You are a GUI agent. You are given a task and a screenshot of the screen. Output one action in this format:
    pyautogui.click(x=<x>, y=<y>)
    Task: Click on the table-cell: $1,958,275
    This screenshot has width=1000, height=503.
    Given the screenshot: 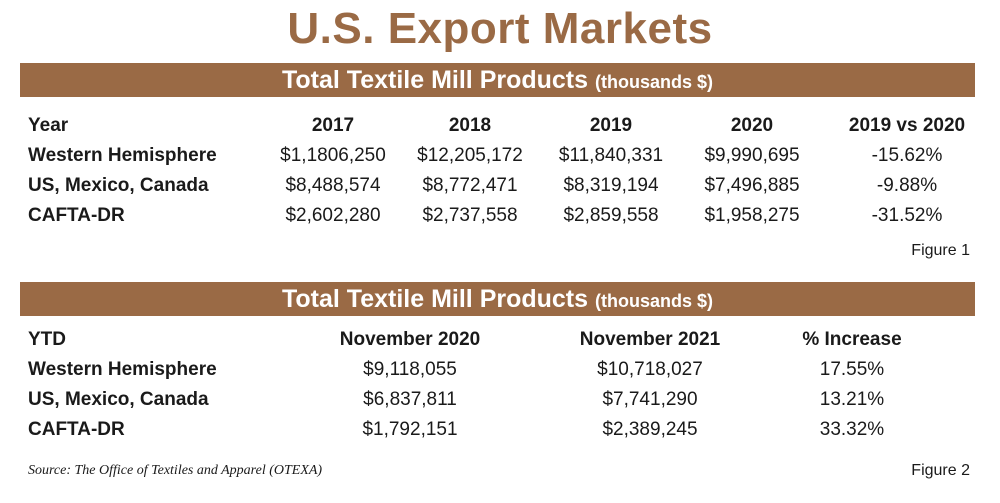 What is the action you would take?
    pyautogui.click(x=752, y=215)
    